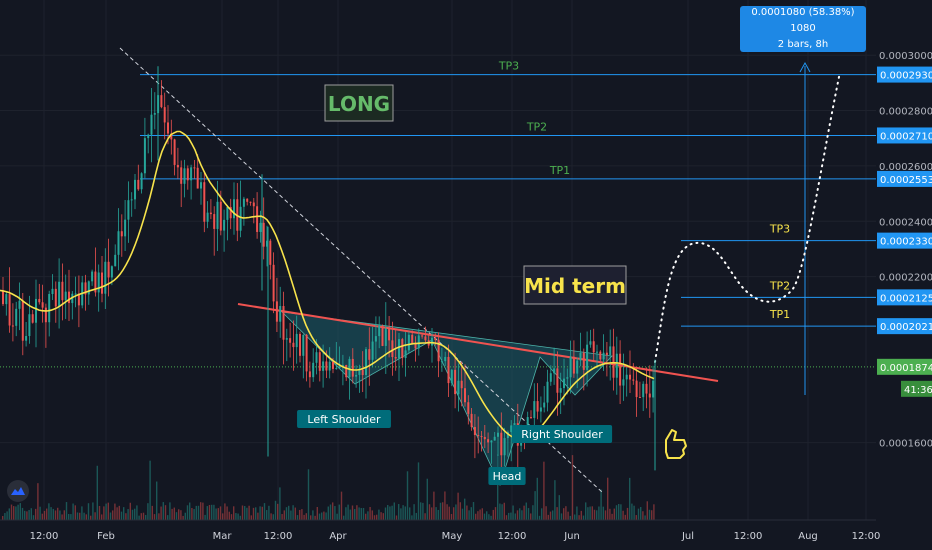  What do you see at coordinates (866, 536) in the screenshot?
I see `time-tick-label: 12:00` at bounding box center [866, 536].